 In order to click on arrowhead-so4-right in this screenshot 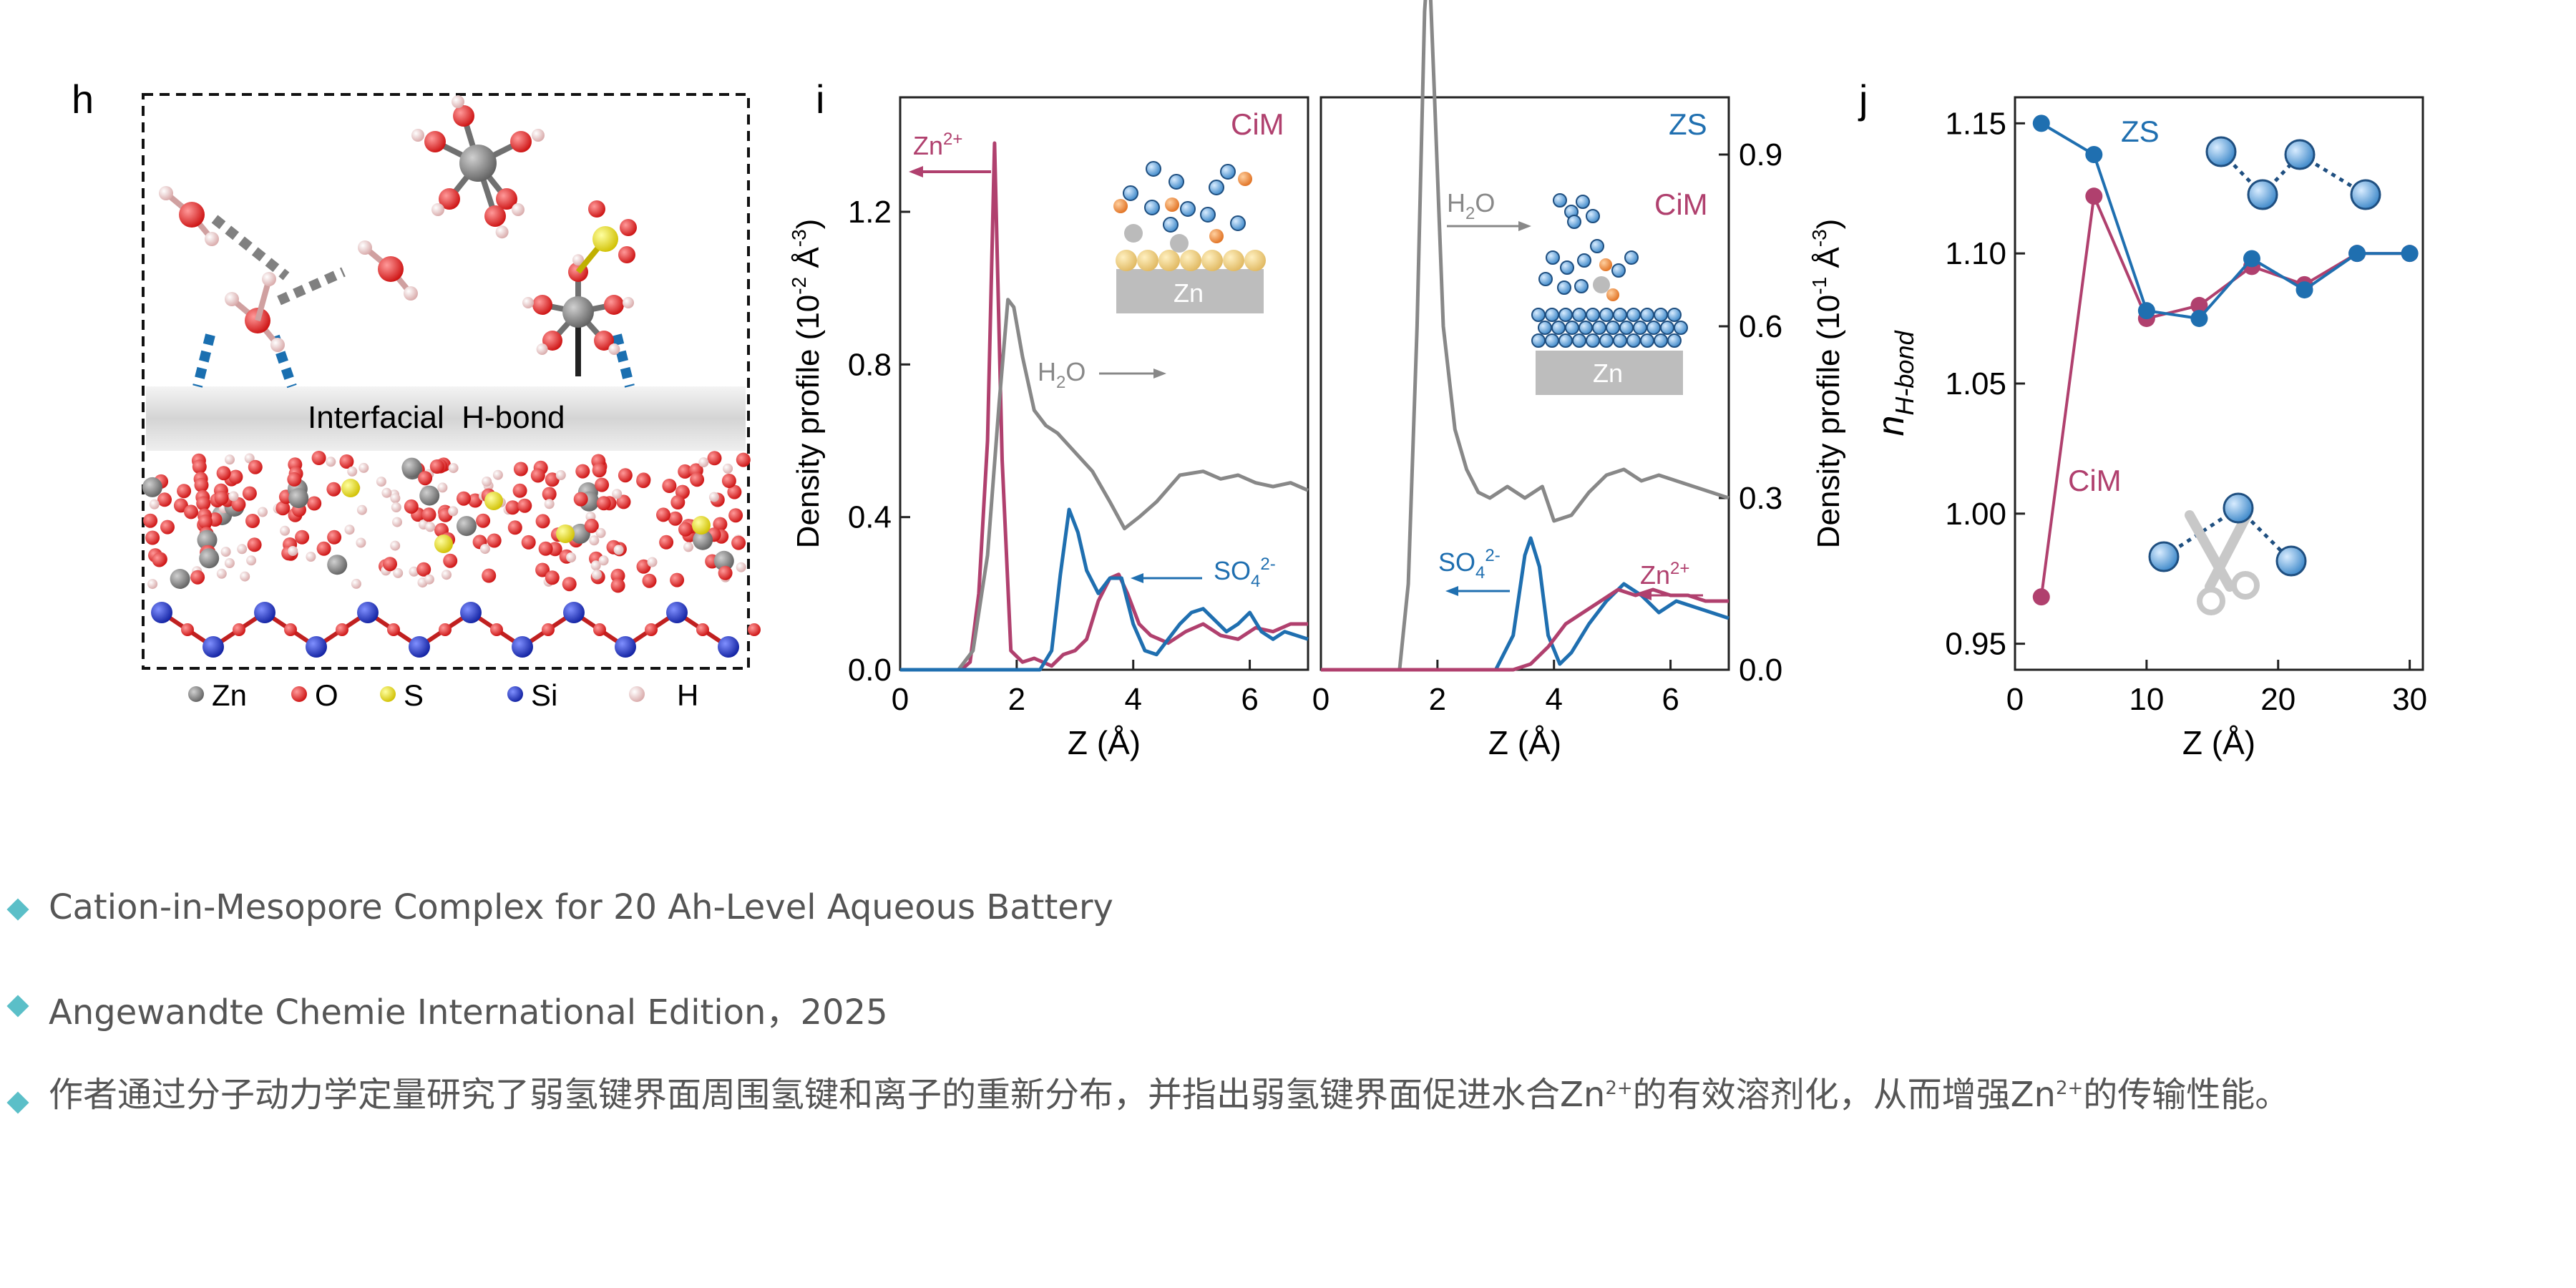, I will do `click(1451, 591)`.